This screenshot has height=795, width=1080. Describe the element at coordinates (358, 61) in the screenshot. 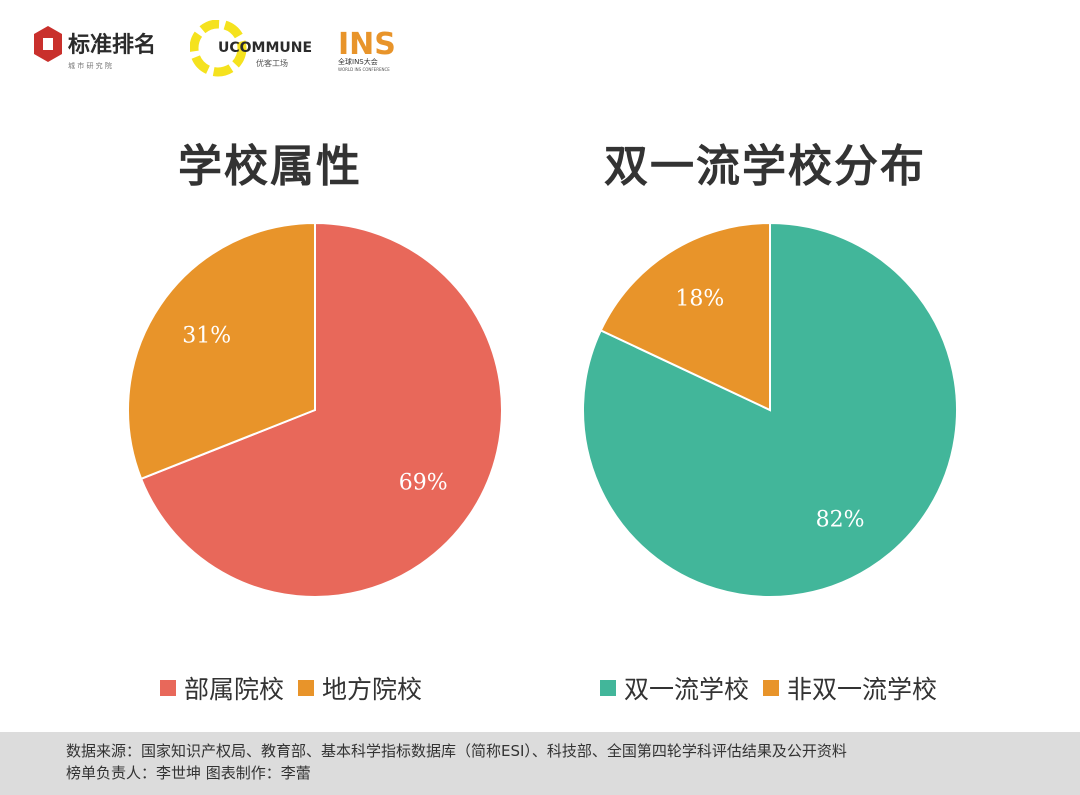

I see `brand3-sub: 全球INS大会` at that location.